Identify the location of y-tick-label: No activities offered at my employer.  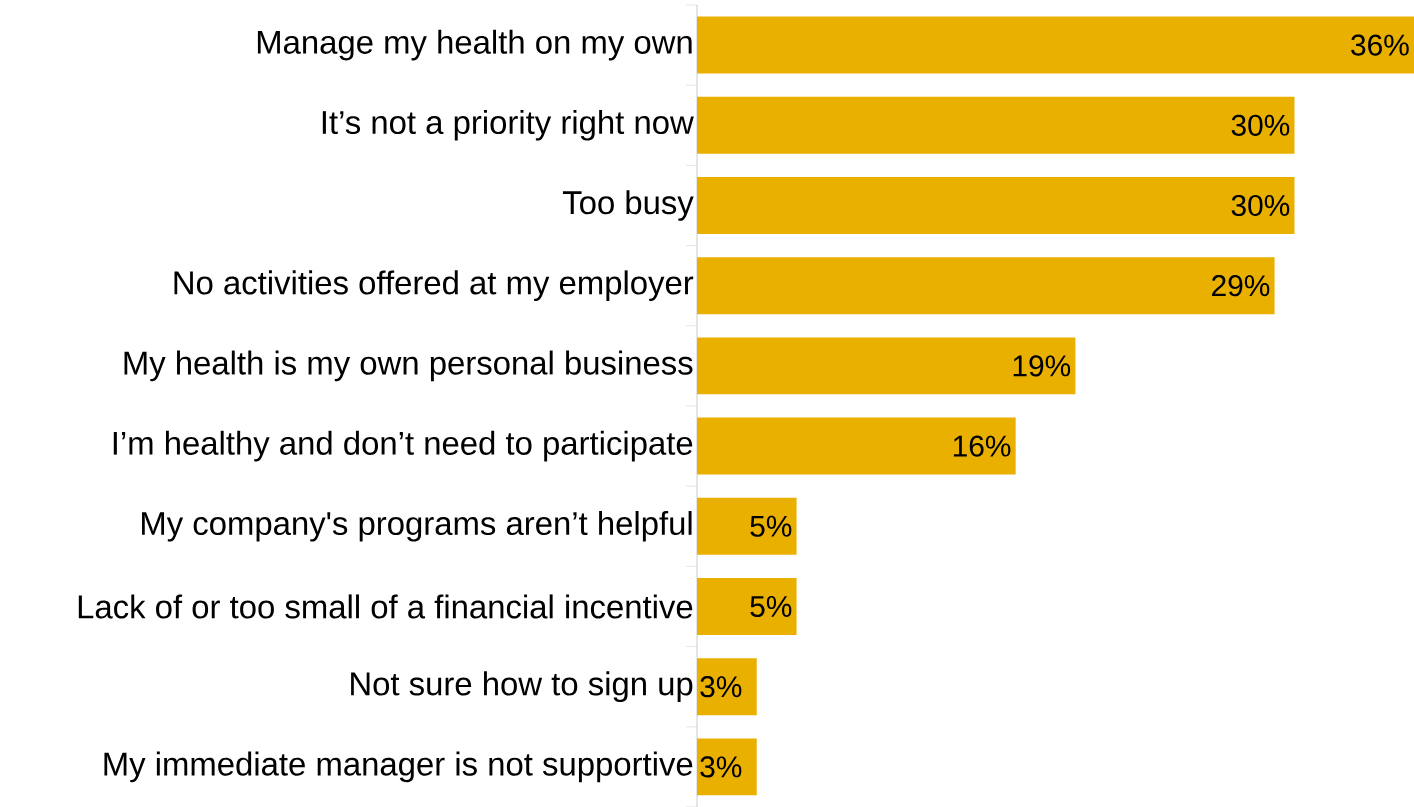
(434, 285).